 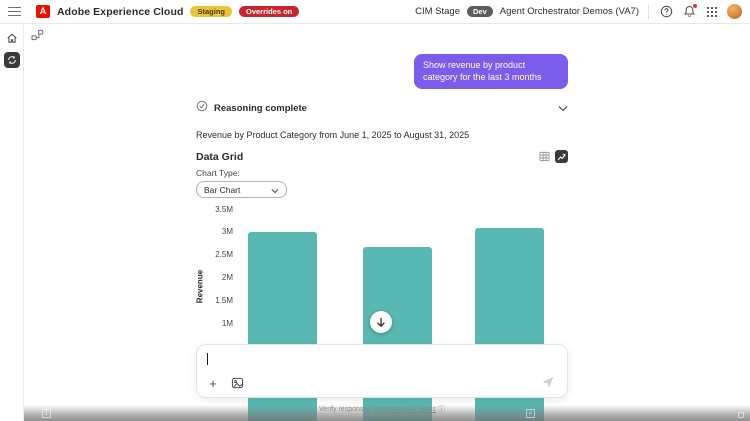 I want to click on check-circle-icon, so click(x=202, y=108).